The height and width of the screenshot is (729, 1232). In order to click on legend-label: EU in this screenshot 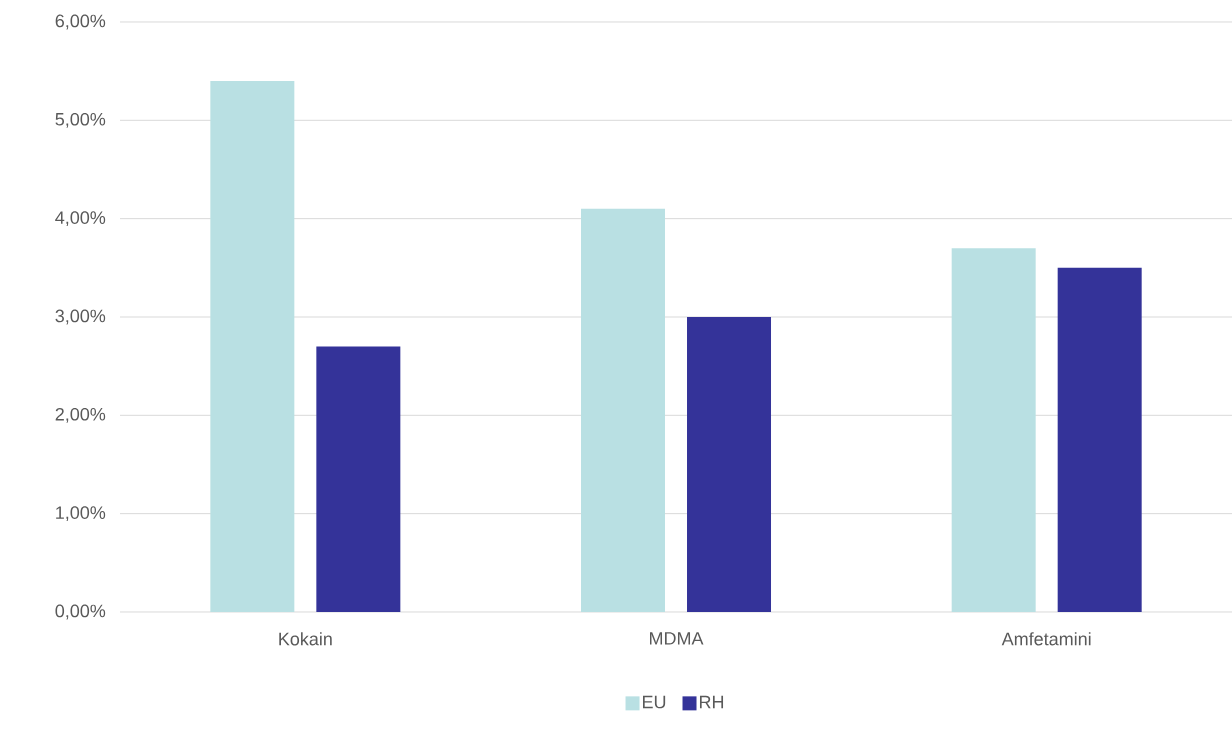, I will do `click(654, 702)`.